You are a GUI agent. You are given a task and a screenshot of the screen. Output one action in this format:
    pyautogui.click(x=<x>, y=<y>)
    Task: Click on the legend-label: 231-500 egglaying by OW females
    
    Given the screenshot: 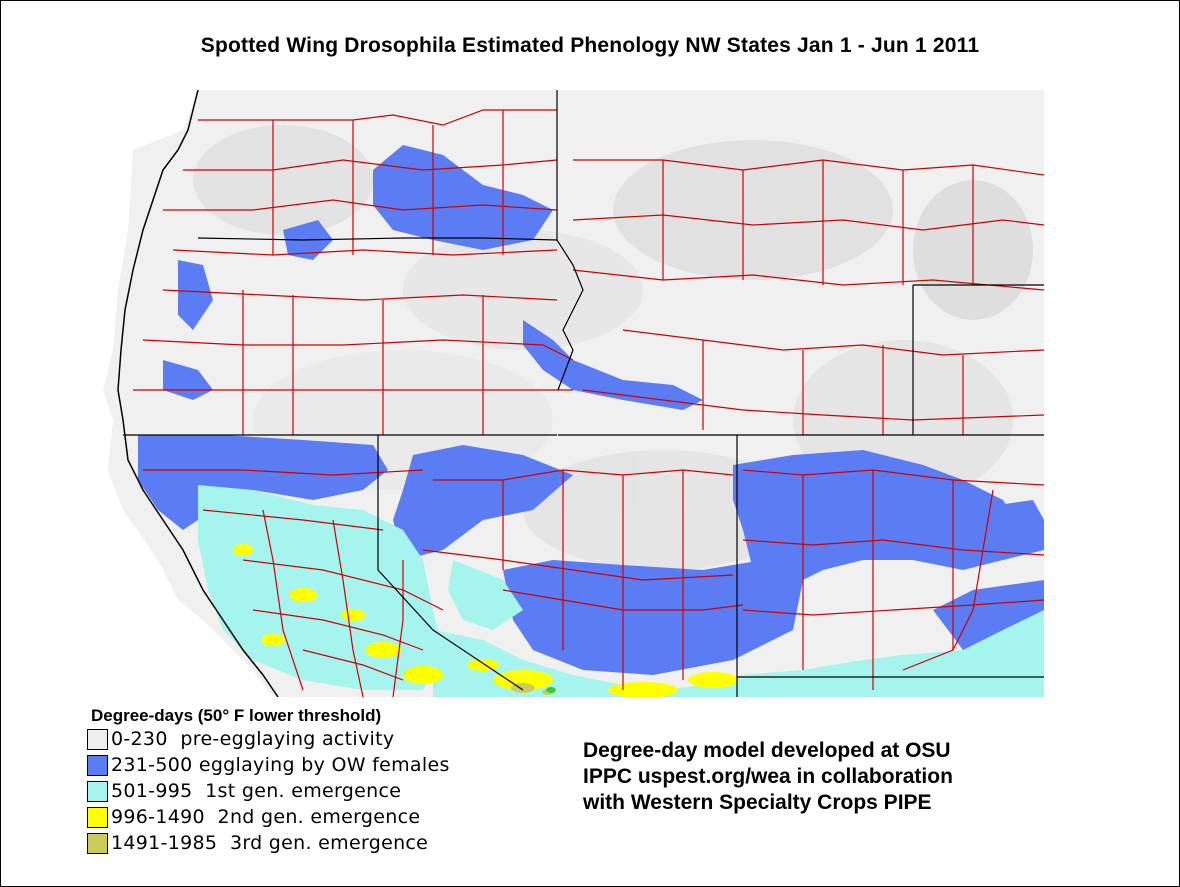 What is the action you would take?
    pyautogui.click(x=280, y=765)
    